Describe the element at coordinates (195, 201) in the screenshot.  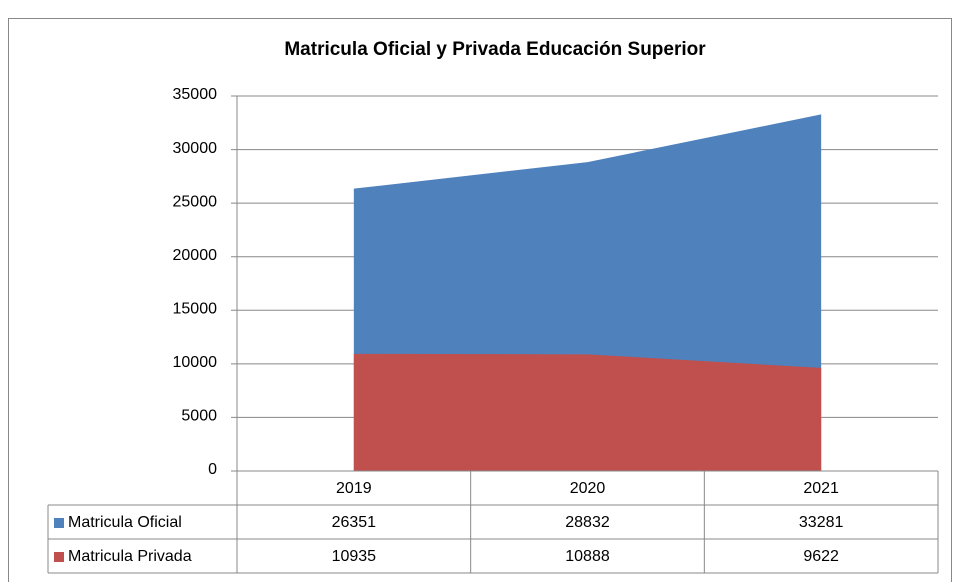
I see `y-tick-label: 25000` at that location.